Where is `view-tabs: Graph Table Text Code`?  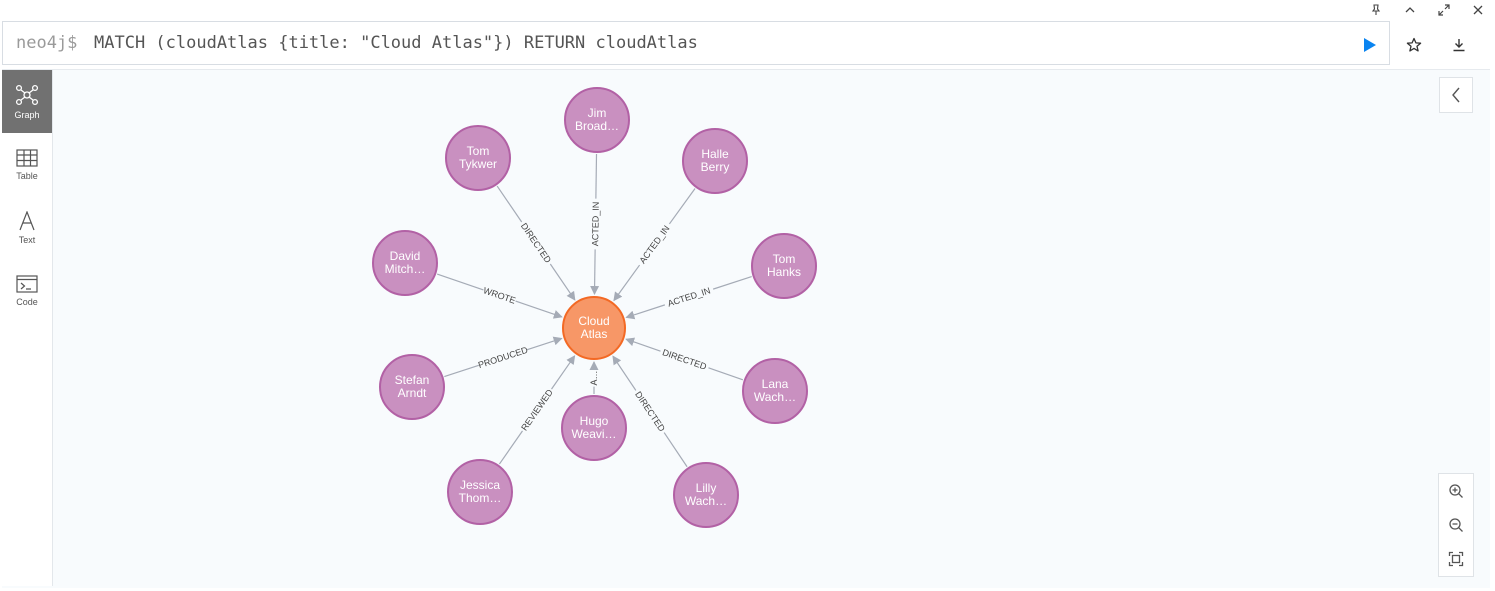
view-tabs: Graph Table Text Code is located at coordinates (27, 328).